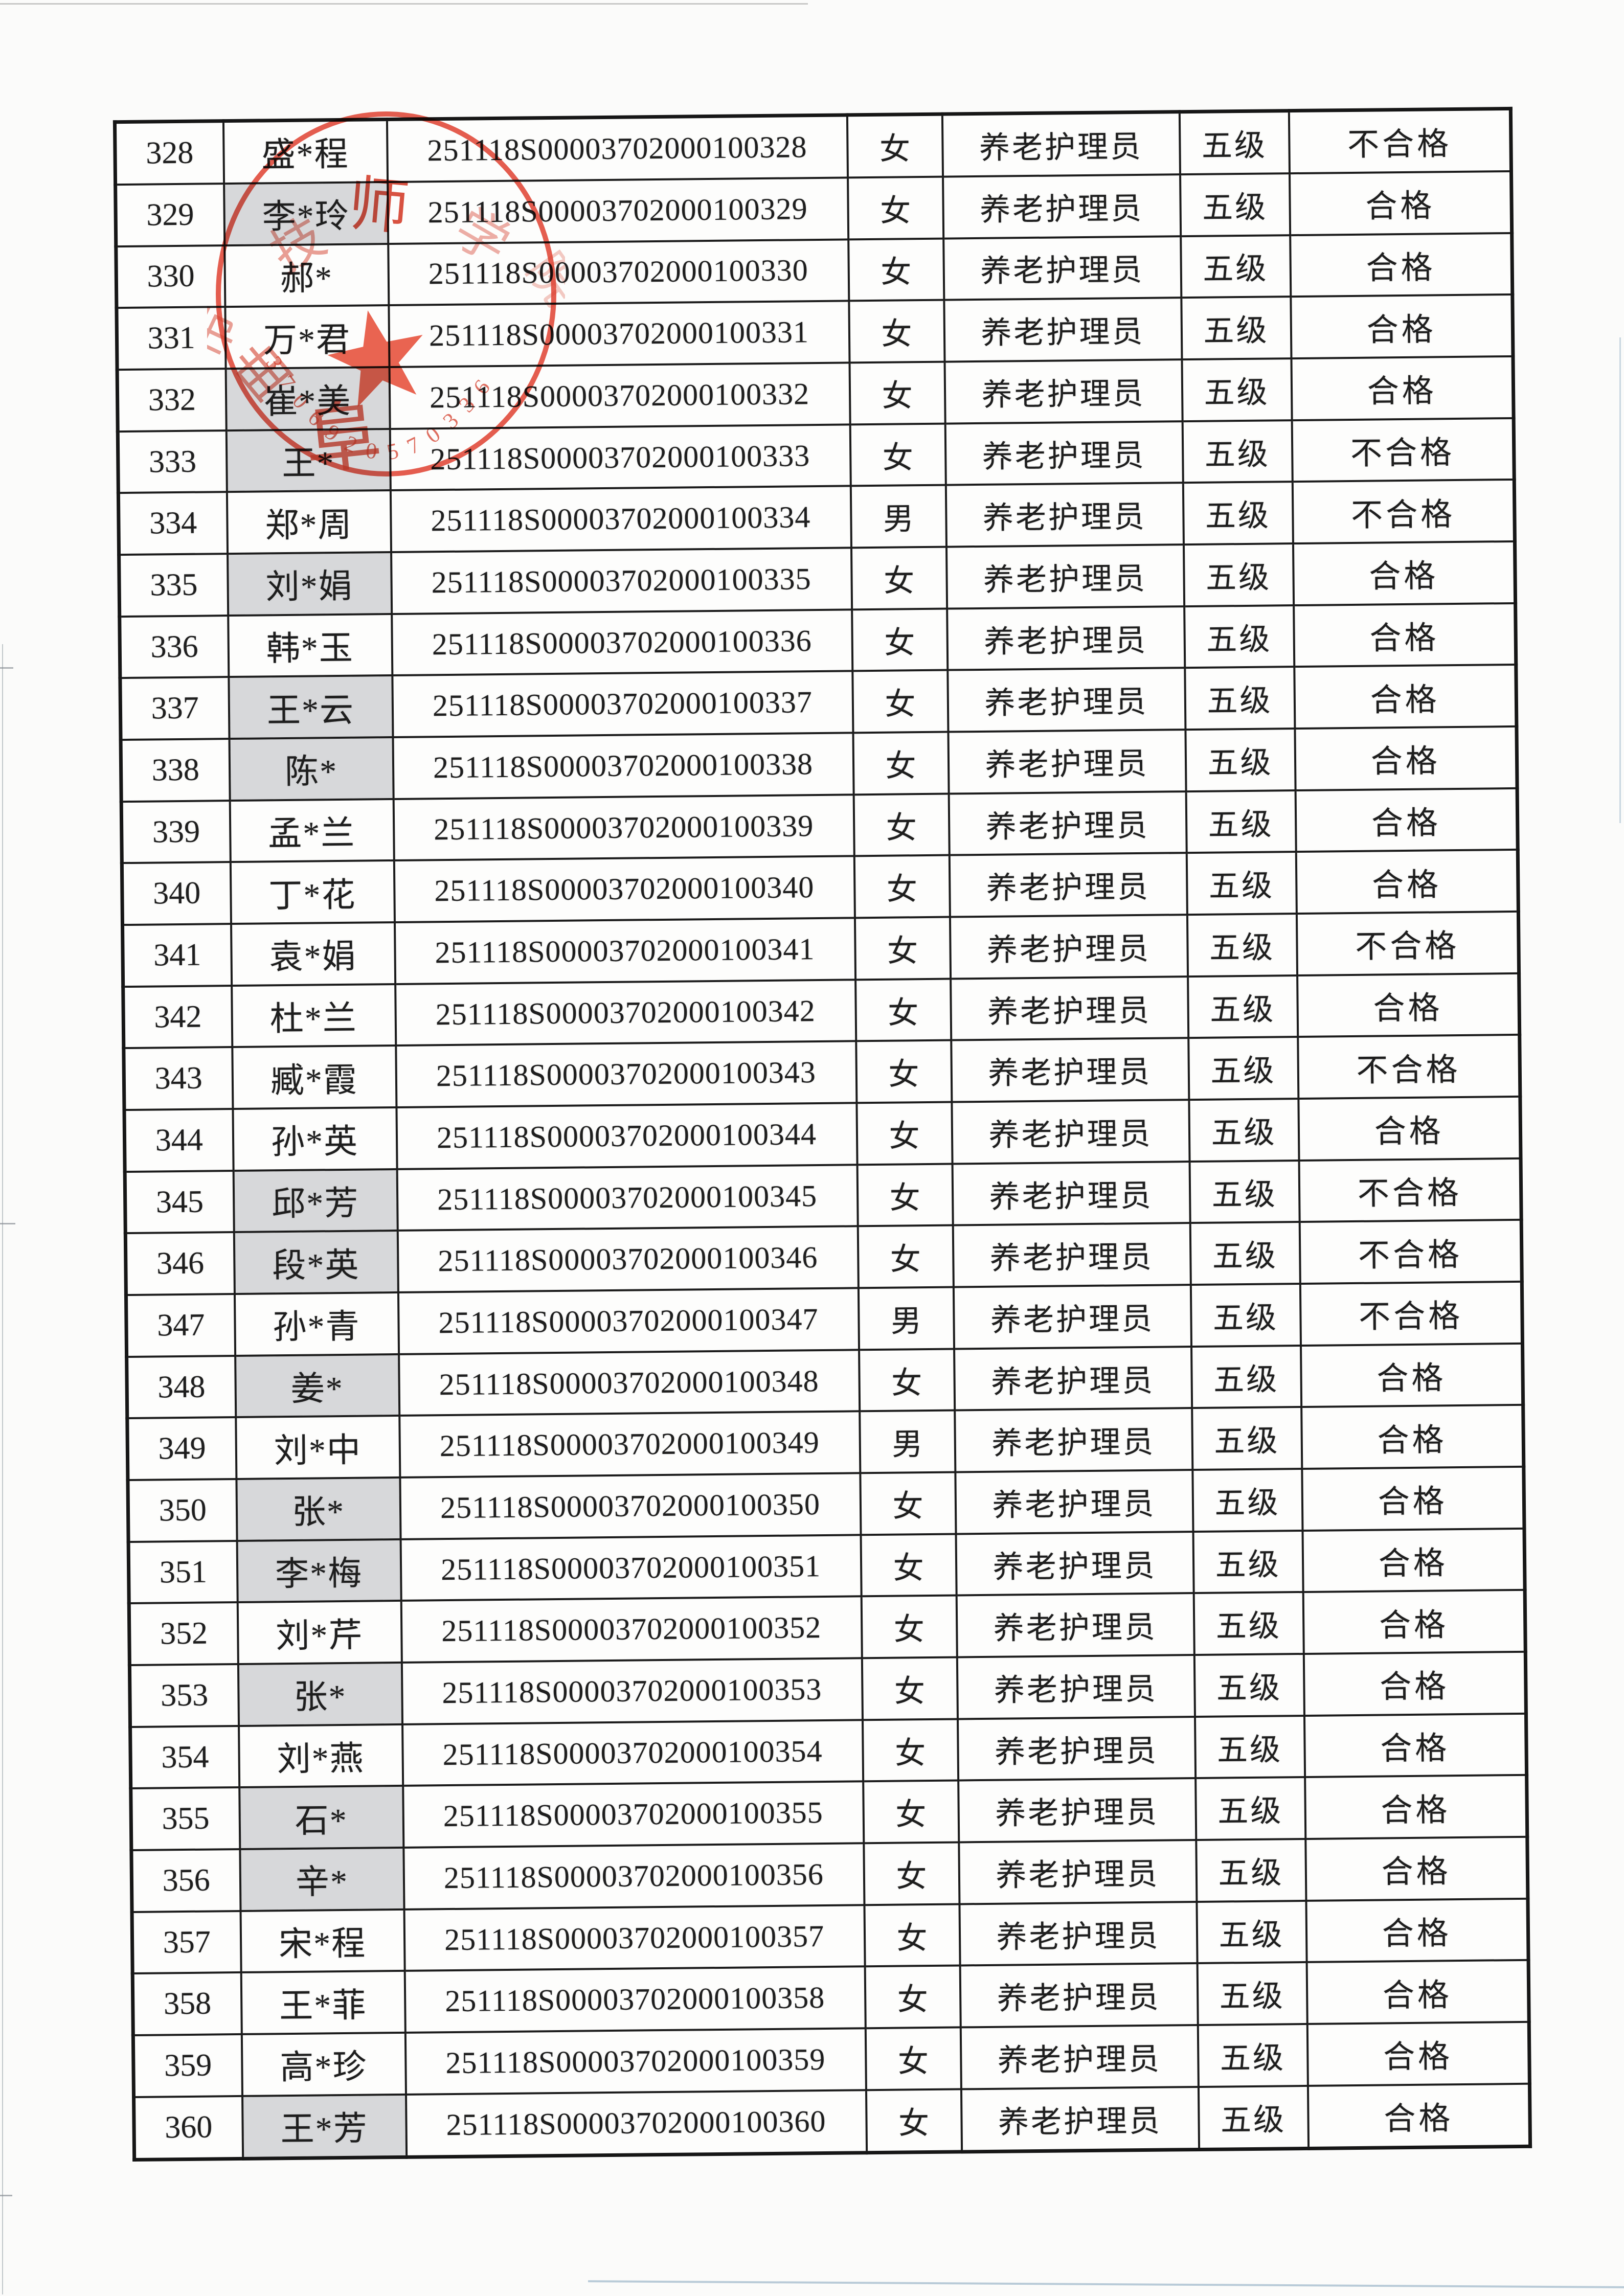 The image size is (1624, 2296). Describe the element at coordinates (314, 1077) in the screenshot. I see `cell-masked-name: 臧*霞` at that location.